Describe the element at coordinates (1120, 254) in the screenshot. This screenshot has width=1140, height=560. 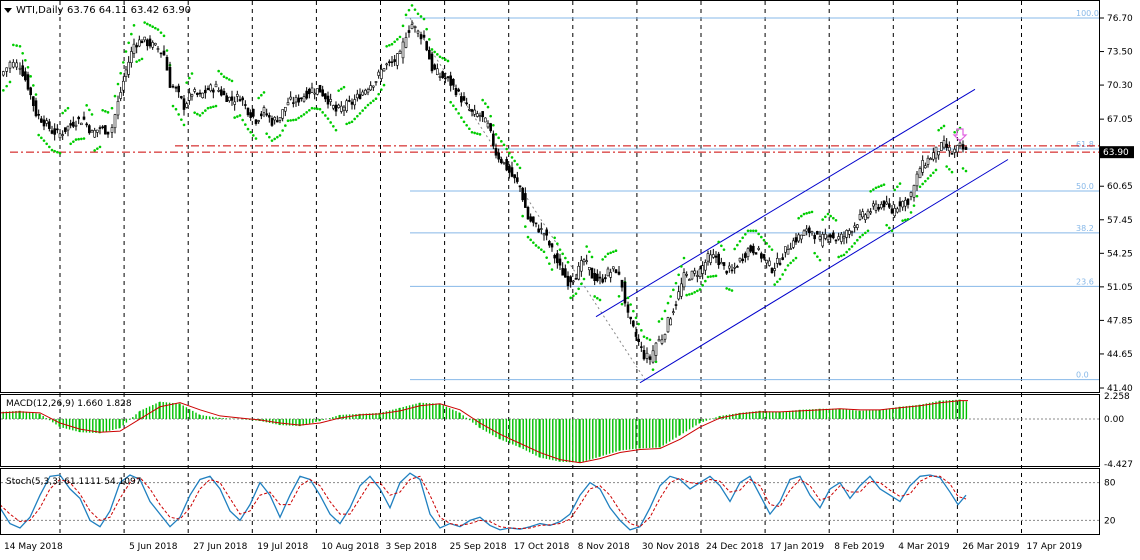
I see `y-tick-label: 54.25` at that location.